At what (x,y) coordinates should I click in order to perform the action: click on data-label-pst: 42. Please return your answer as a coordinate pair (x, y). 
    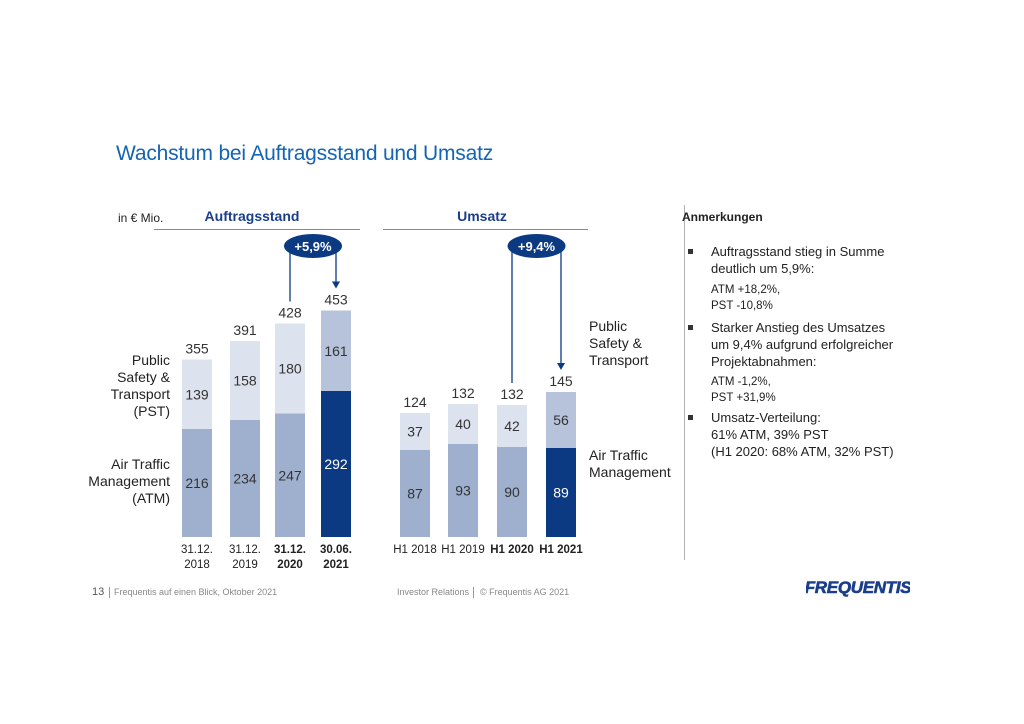
    Looking at the image, I should click on (512, 426).